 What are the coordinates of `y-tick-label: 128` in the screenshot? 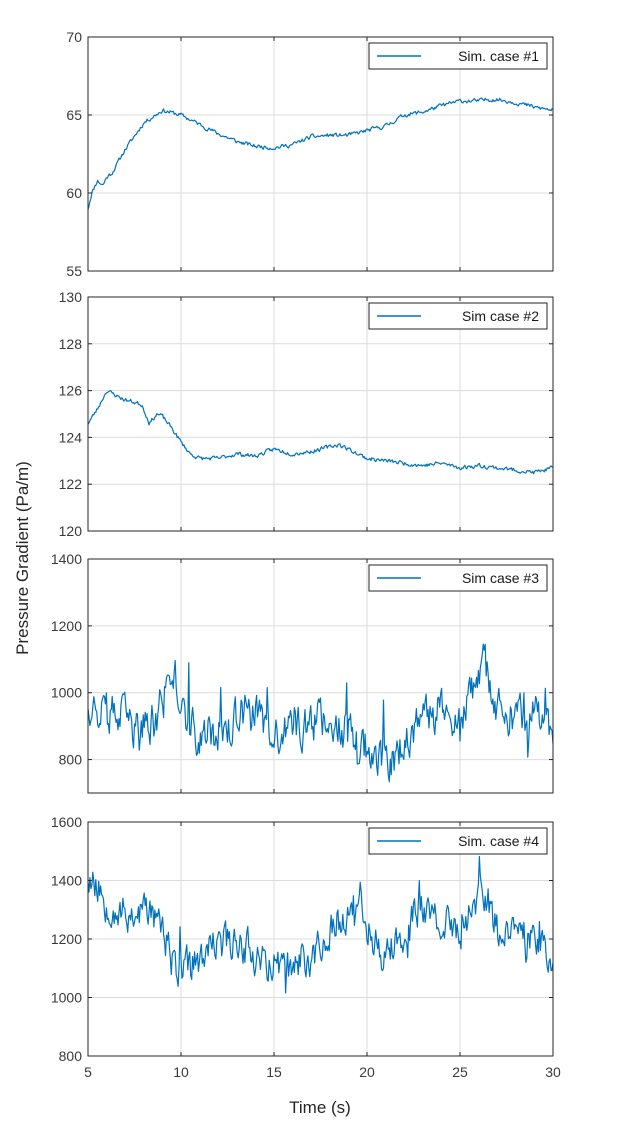 It's located at (71, 344).